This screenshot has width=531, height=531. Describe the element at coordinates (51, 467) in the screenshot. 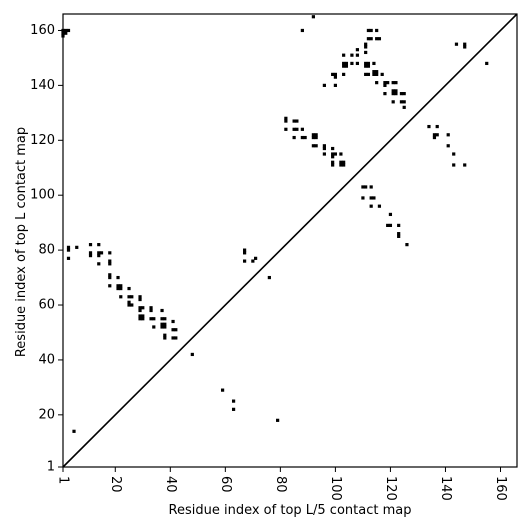

I see `y-tick-label: 1` at that location.